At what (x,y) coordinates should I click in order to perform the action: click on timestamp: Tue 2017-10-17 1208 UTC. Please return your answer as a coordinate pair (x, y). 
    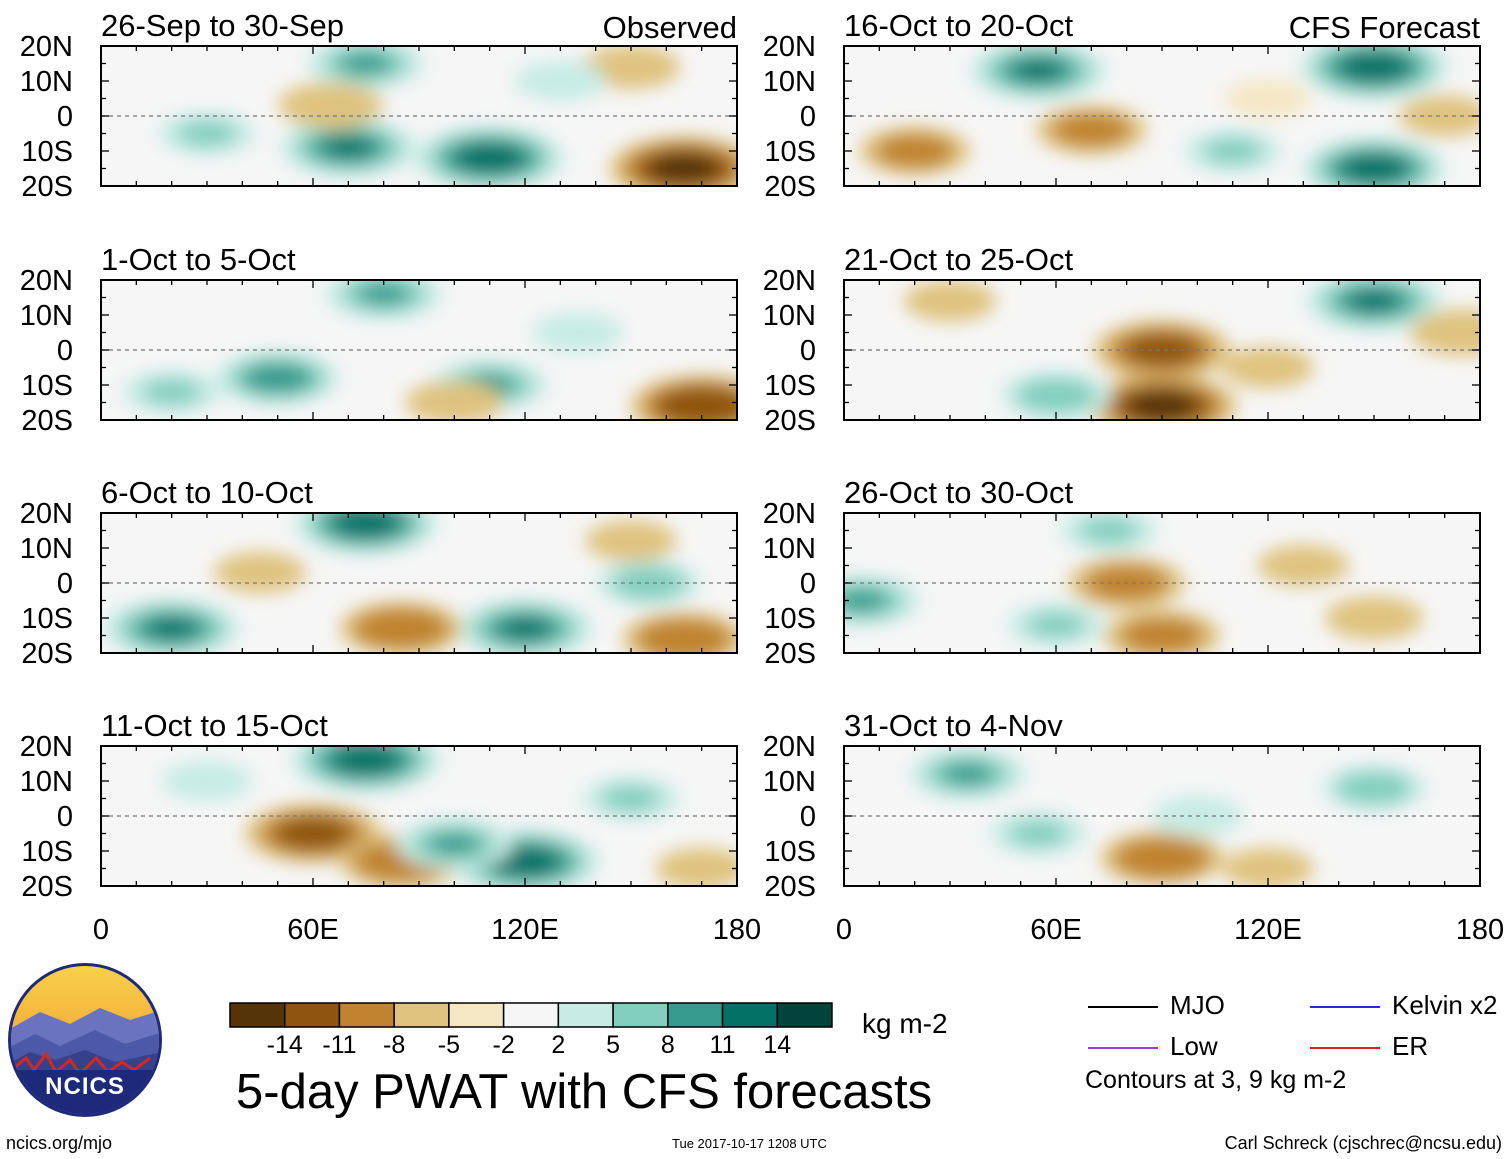
    Looking at the image, I should click on (749, 1143).